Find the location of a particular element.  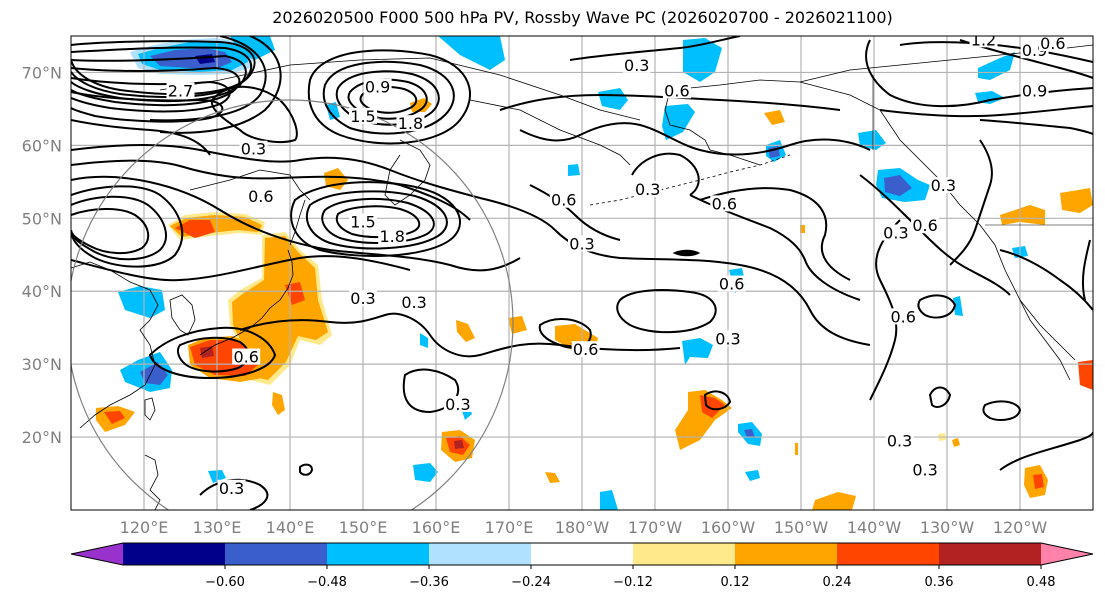

colorbar-tick-label: 0.48 is located at coordinates (1041, 582).